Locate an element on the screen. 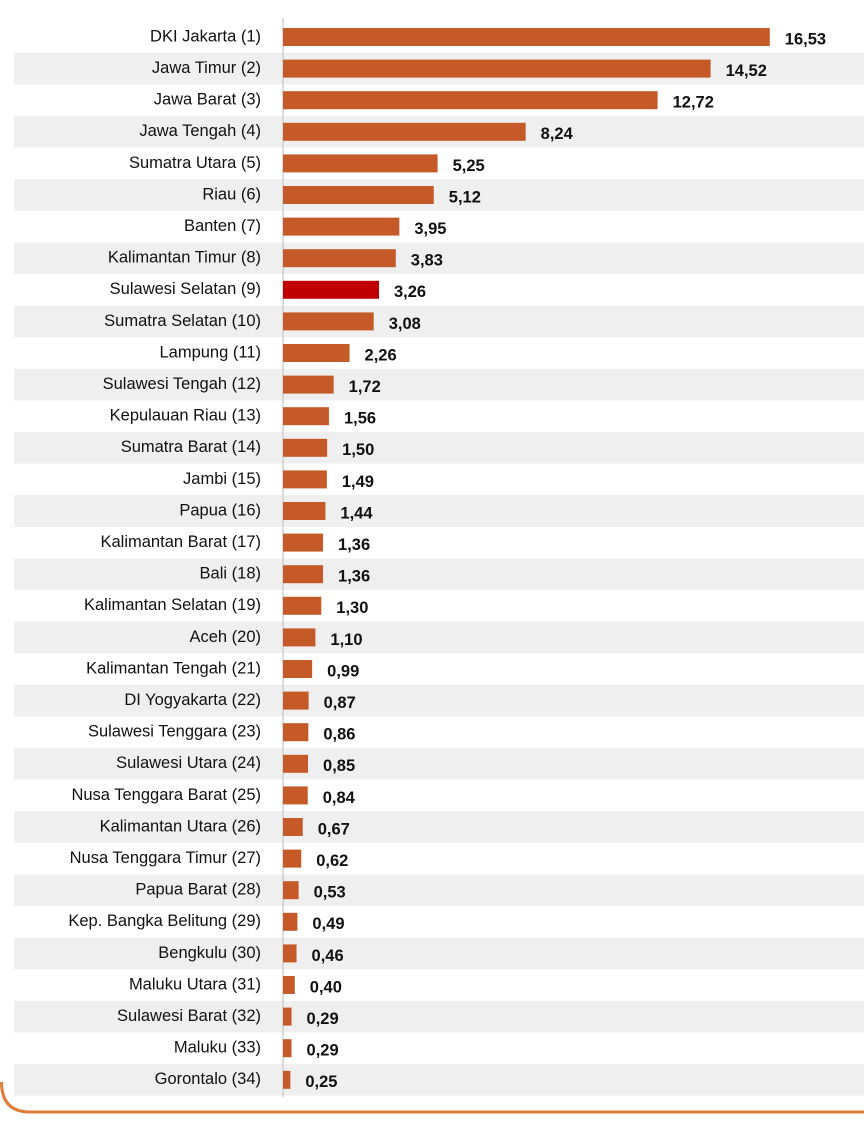  value-label: 1,10 is located at coordinates (346, 640).